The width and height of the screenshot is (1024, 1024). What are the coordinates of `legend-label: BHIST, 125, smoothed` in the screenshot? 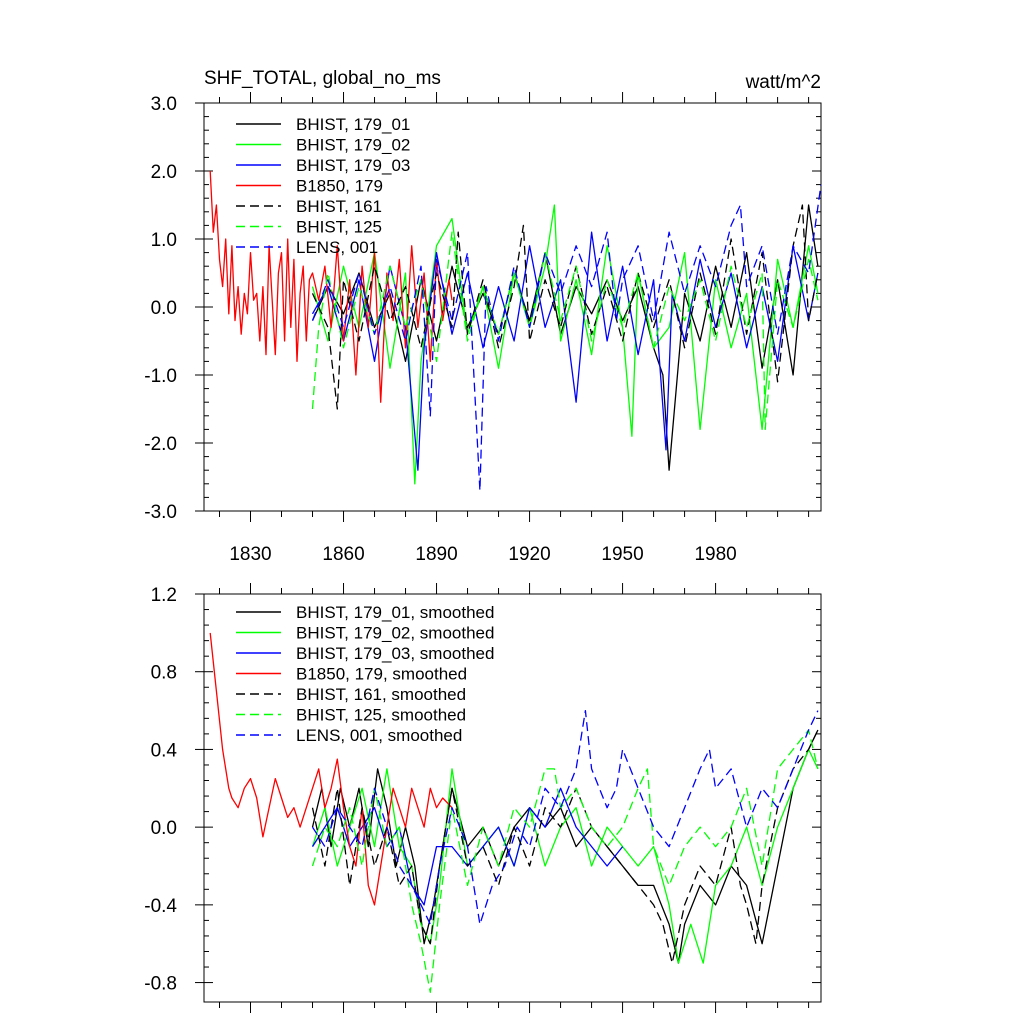 It's located at (381, 715).